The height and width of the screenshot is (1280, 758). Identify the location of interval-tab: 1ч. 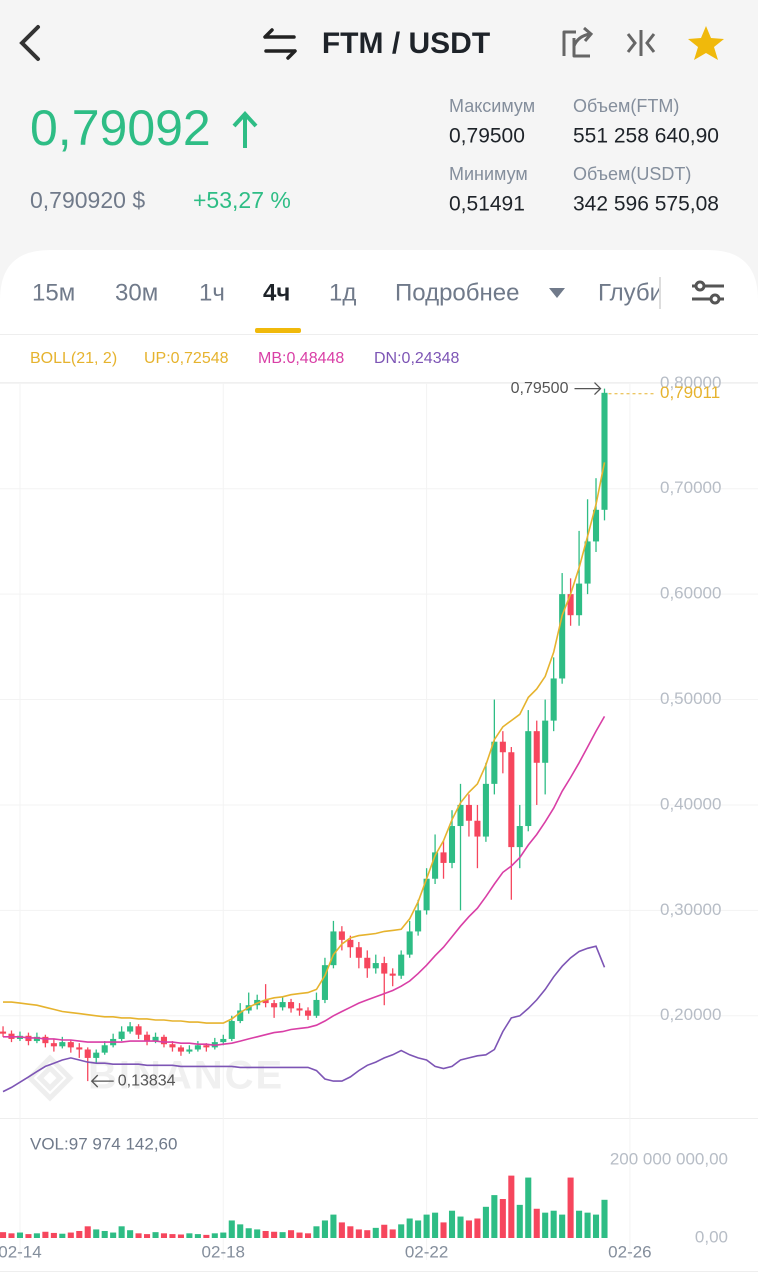
(212, 292).